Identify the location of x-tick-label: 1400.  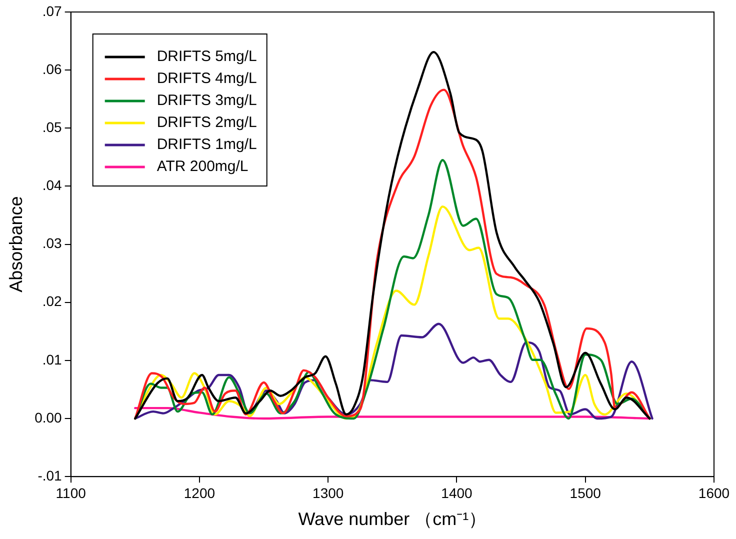
(457, 492).